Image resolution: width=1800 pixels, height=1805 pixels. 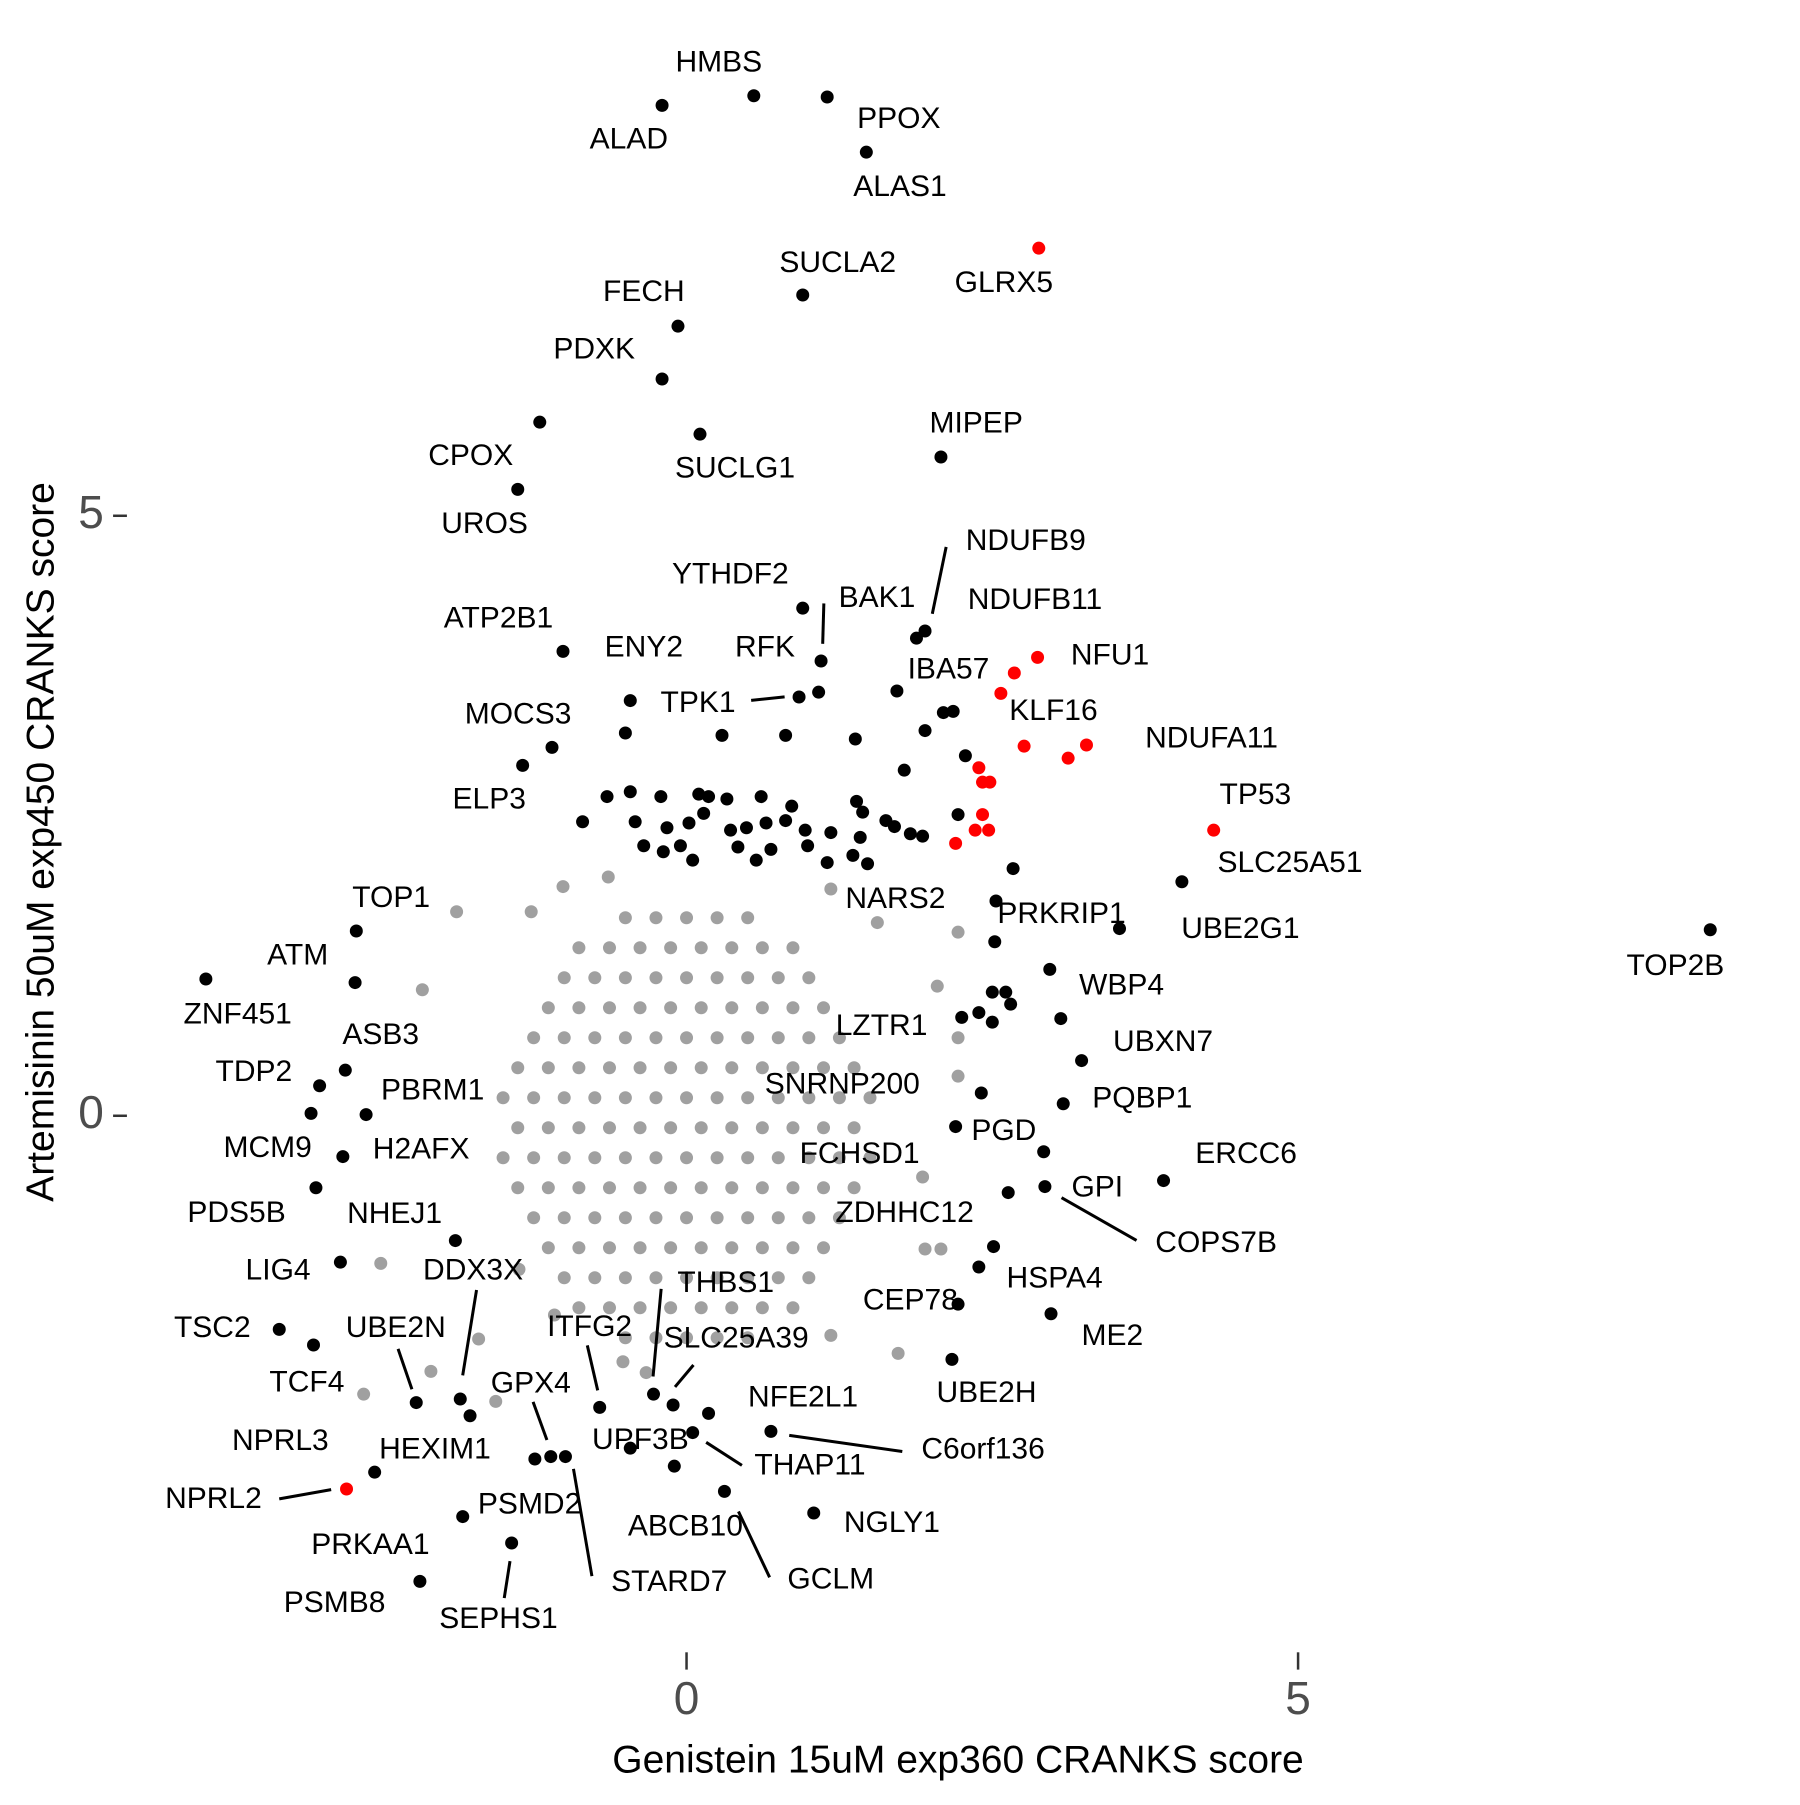 I want to click on point-label: HSPA4, so click(x=1055, y=1278).